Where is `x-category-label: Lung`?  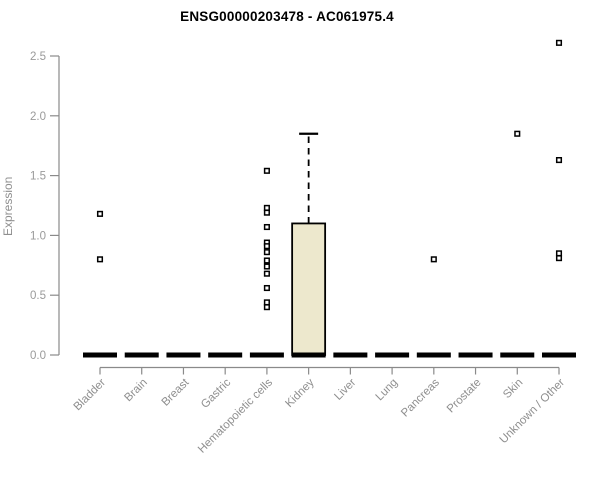
x-category-label: Lung is located at coordinates (387, 390).